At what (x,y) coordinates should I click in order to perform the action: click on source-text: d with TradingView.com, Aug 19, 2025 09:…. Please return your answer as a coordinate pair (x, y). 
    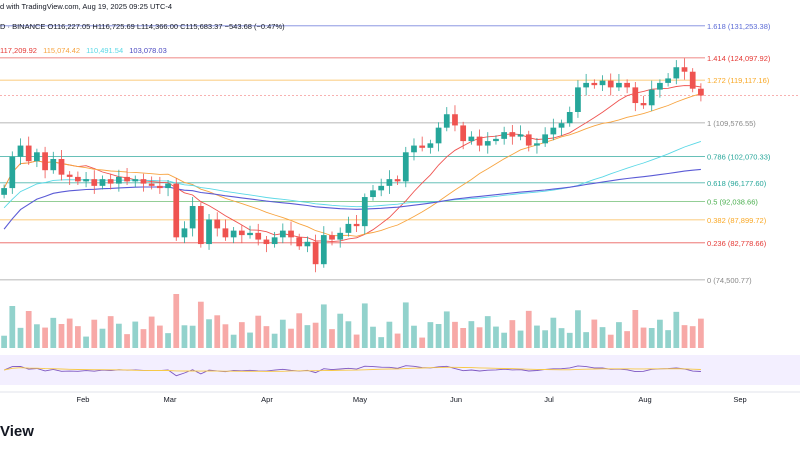
    Looking at the image, I should click on (86, 6).